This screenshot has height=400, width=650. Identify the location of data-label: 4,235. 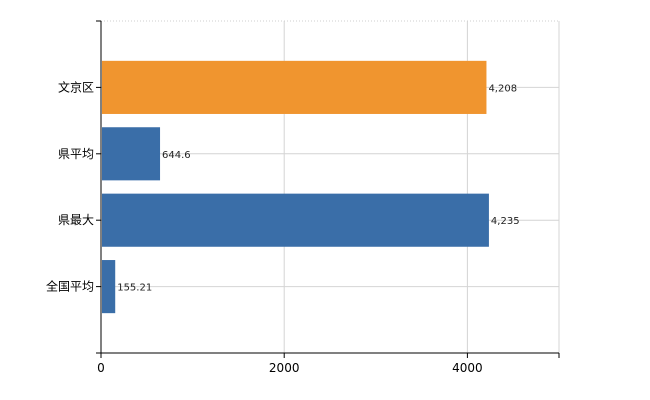
(505, 221).